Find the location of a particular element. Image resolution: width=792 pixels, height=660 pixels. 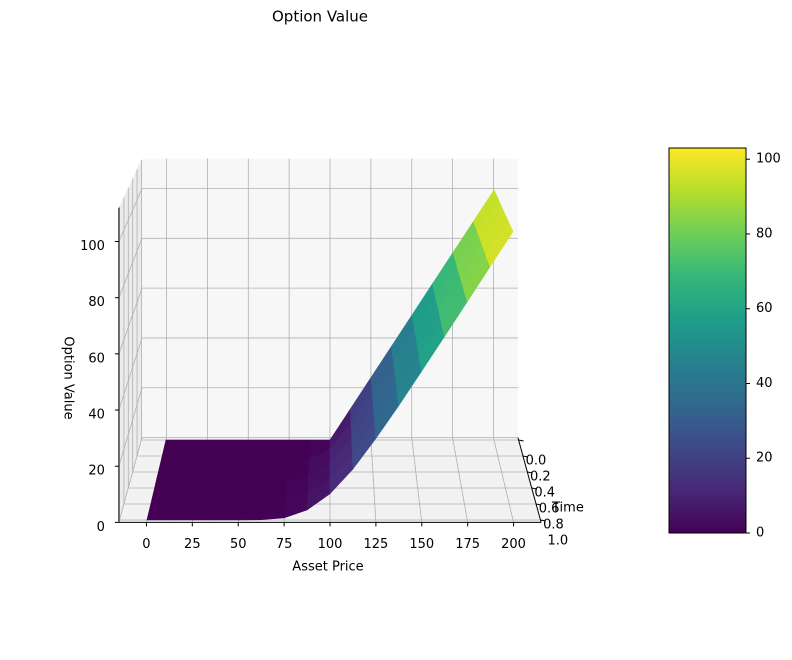

colorbar is located at coordinates (707, 340).